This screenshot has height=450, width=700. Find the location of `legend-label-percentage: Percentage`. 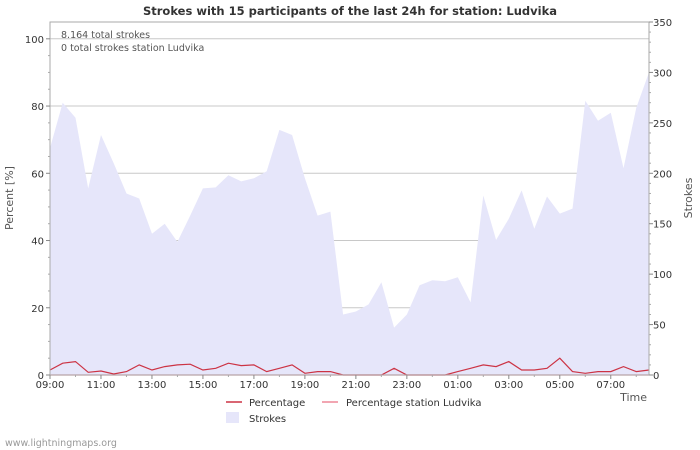

legend-label-percentage: Percentage is located at coordinates (277, 403).